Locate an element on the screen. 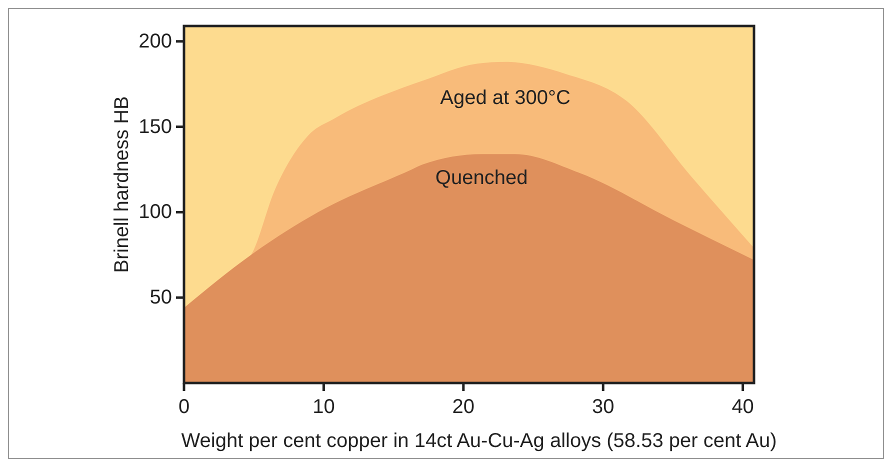  x-tick-label: 10 is located at coordinates (323, 407).